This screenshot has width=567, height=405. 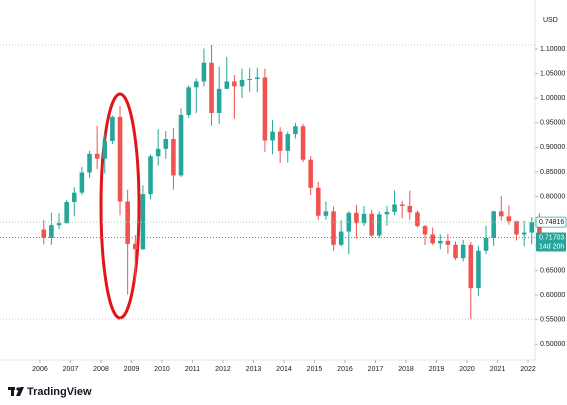 I want to click on y-tick-label: 1.10000, so click(x=552, y=49).